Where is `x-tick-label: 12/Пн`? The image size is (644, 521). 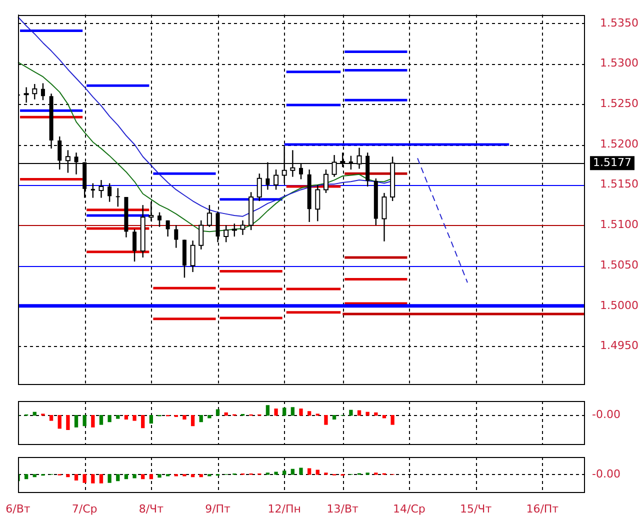
x-tick-label: 12/Пн is located at coordinates (284, 509).